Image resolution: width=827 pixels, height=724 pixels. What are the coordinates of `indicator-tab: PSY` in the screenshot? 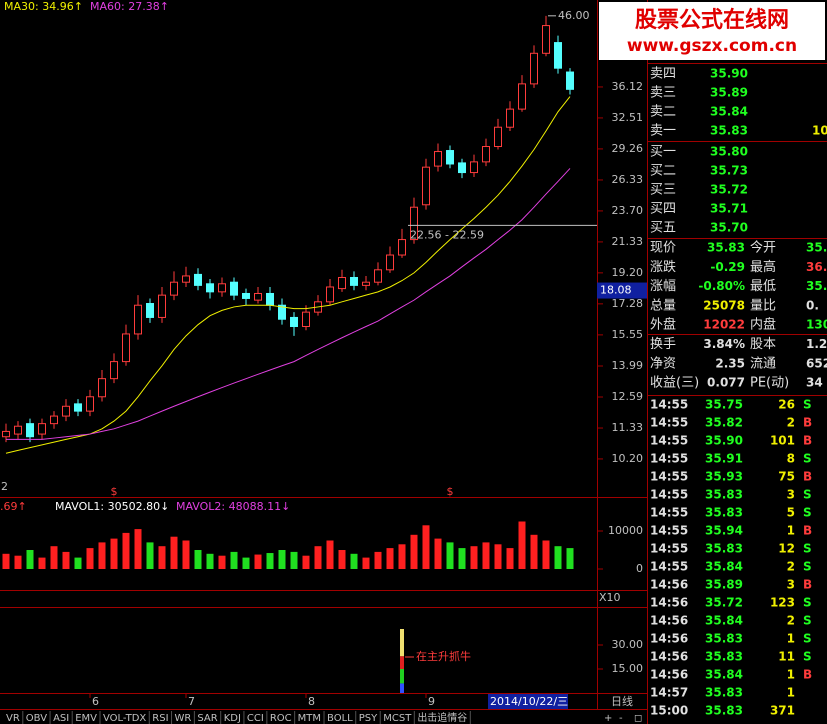 It's located at (368, 718).